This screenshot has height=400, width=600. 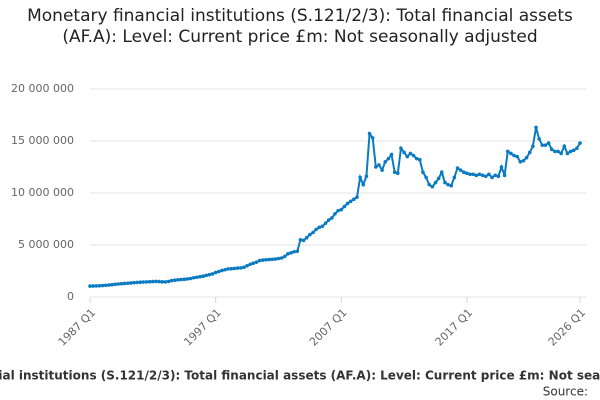 What do you see at coordinates (454, 327) in the screenshot?
I see `x-tick-label: 2017 Q1` at bounding box center [454, 327].